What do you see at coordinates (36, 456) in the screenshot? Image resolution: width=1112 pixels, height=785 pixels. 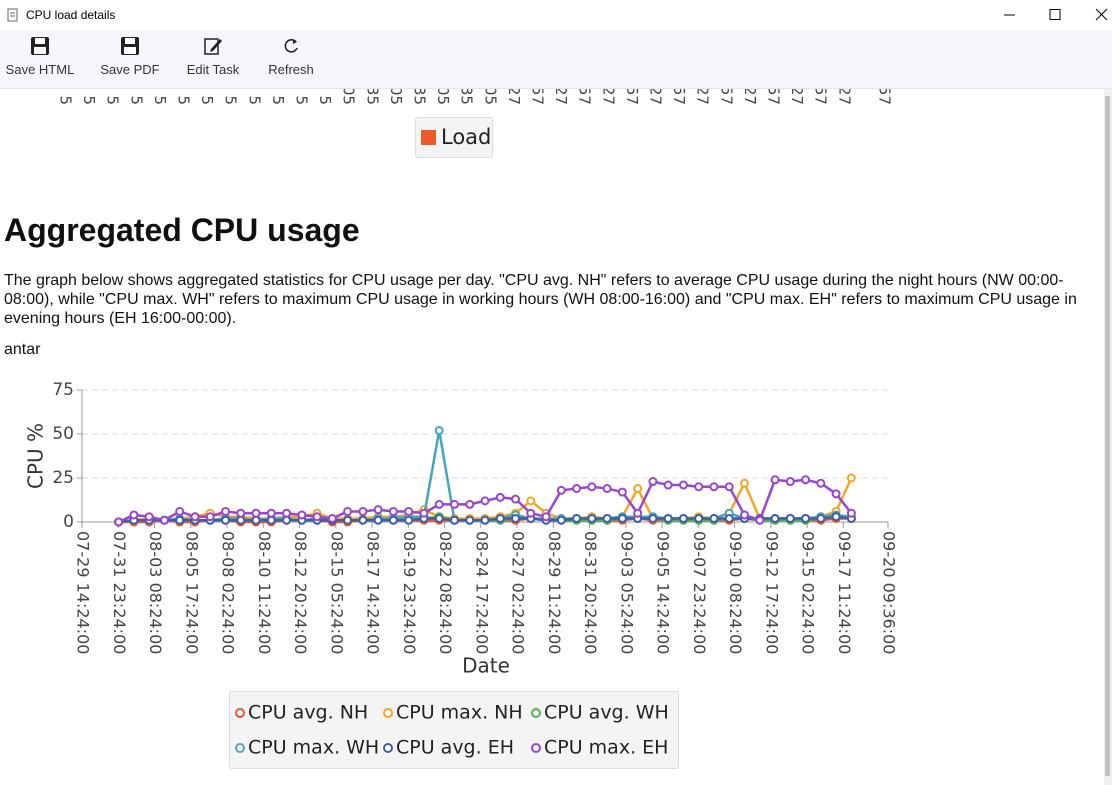 I see `y-axis-title: CPU %` at bounding box center [36, 456].